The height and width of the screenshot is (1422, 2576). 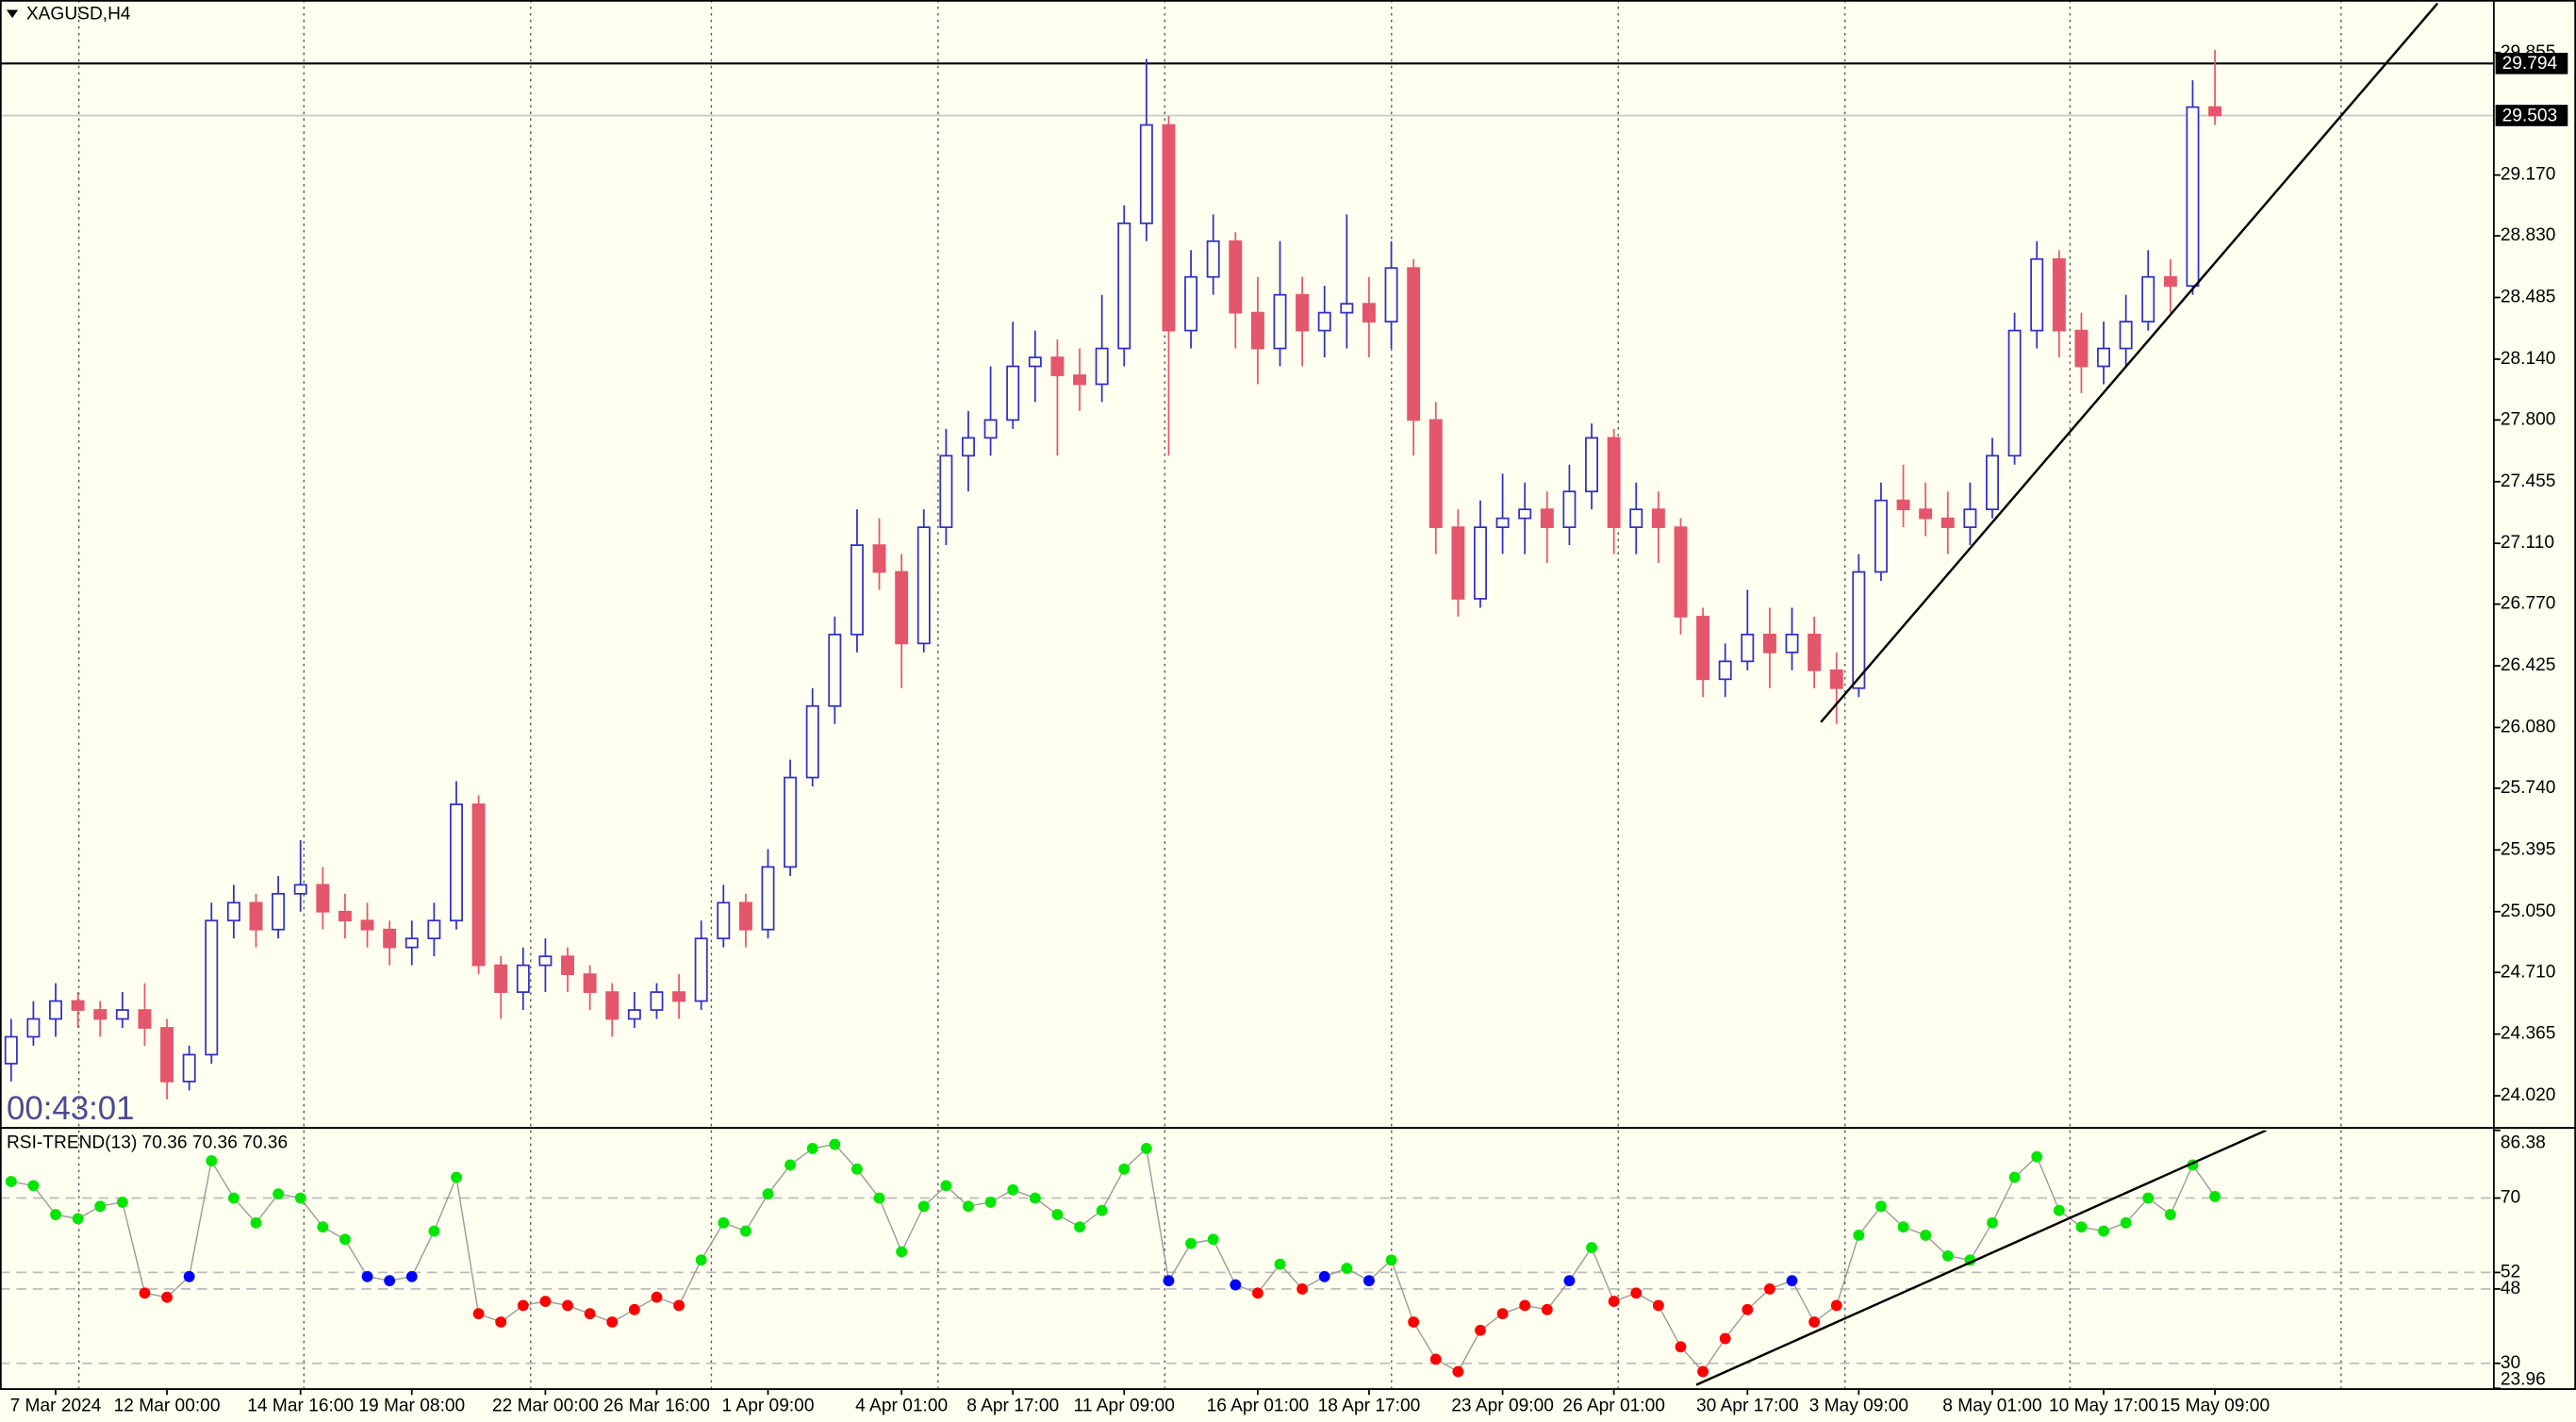 What do you see at coordinates (1502, 1406) in the screenshot?
I see `x-tick-label: 23 Apr 09:00` at bounding box center [1502, 1406].